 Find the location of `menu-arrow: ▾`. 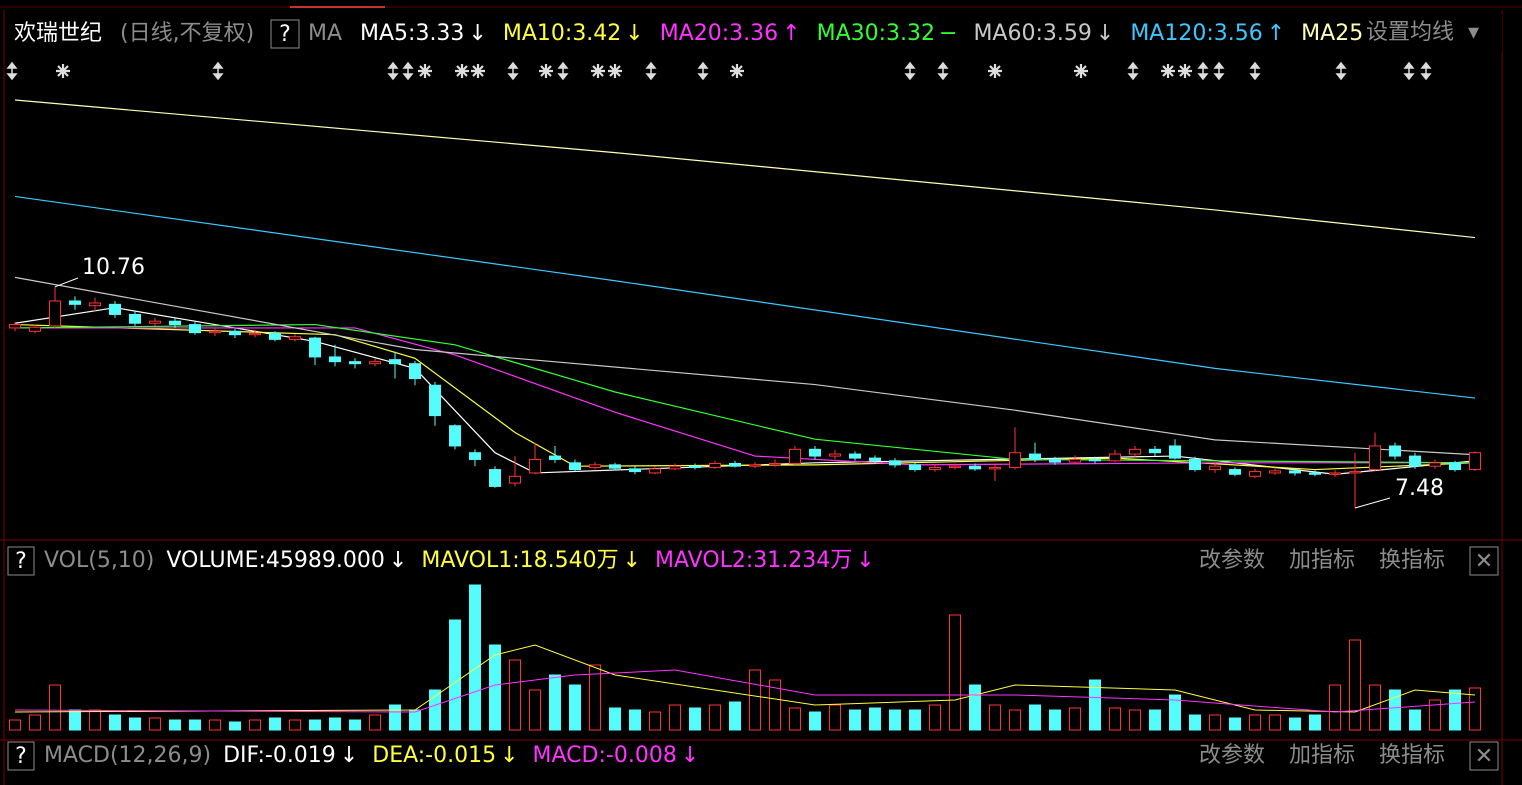

menu-arrow: ▾ is located at coordinates (1473, 32).